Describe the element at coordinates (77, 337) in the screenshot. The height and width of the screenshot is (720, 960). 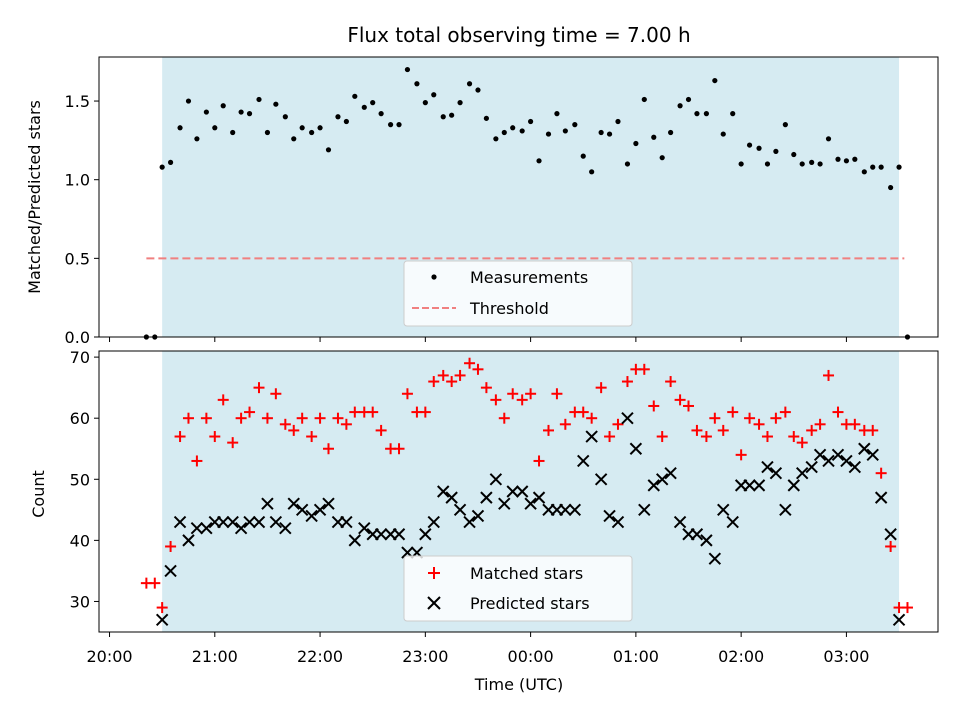
I see `ratio-y-tick-label: 0.0` at that location.